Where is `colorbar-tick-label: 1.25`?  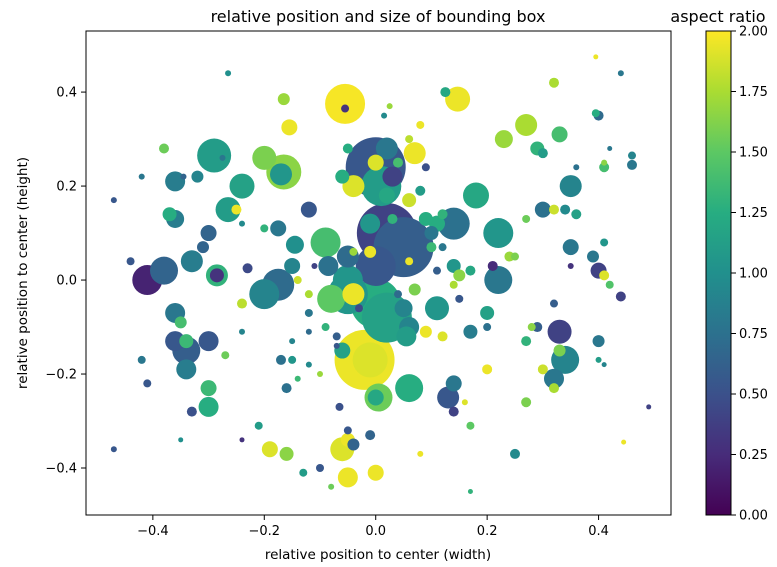
colorbar-tick-label: 1.25 is located at coordinates (753, 213).